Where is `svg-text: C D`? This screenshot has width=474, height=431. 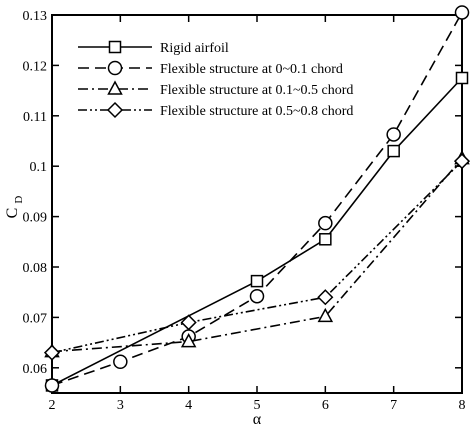 svg-text: C D is located at coordinates (14, 207).